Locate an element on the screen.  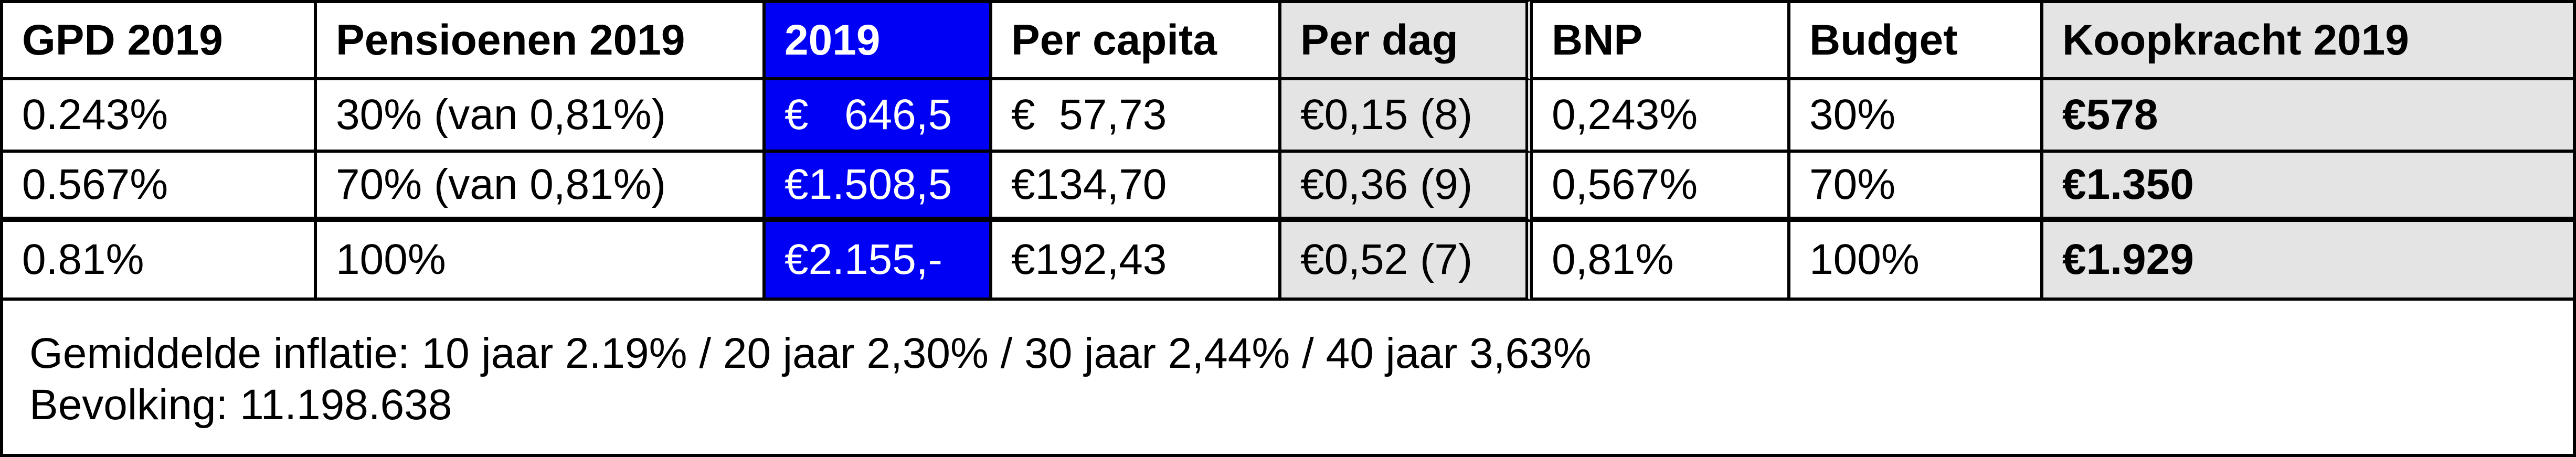
table-cell: 0.81% is located at coordinates (158, 261).